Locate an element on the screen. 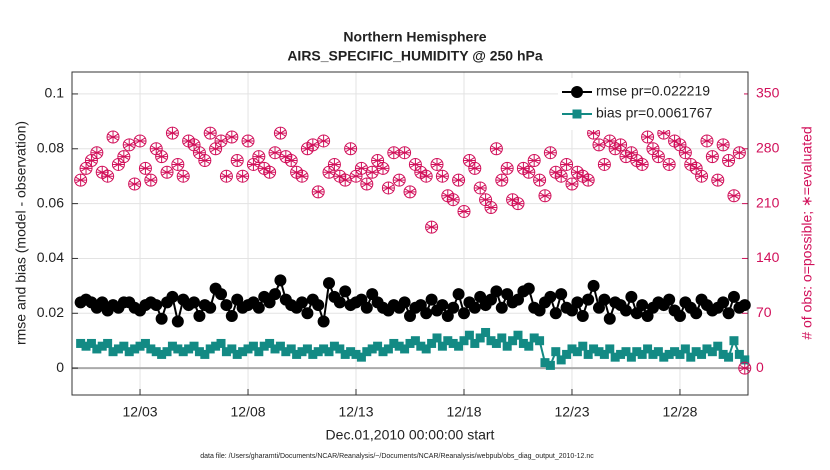  y-tick-label: 0.08 is located at coordinates (50, 147).